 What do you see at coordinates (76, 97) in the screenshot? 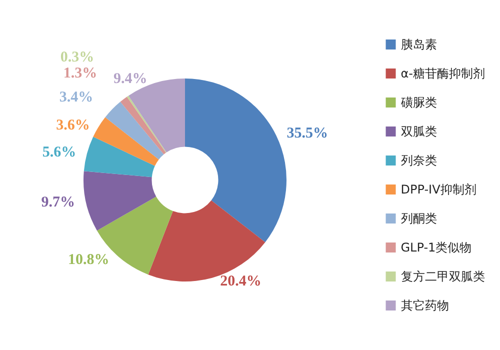
I see `data-label: 3.4%` at bounding box center [76, 97].